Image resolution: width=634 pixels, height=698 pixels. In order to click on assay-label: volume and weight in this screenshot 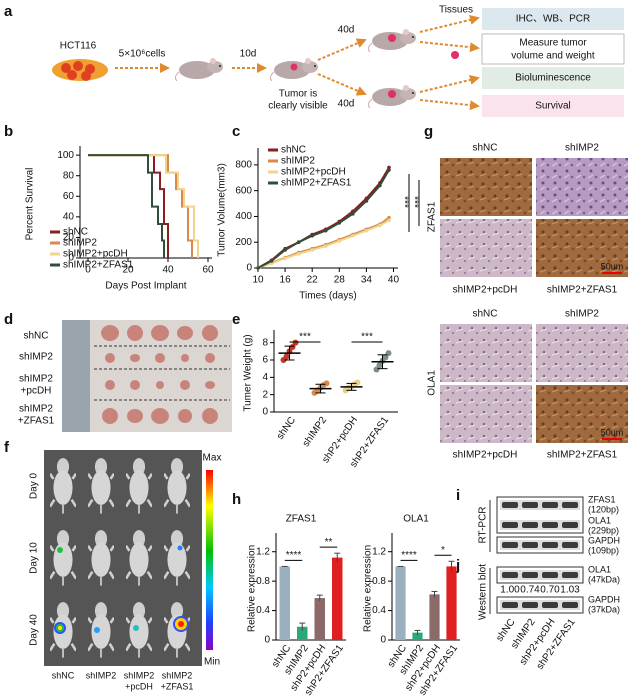, I will do `click(553, 56)`.